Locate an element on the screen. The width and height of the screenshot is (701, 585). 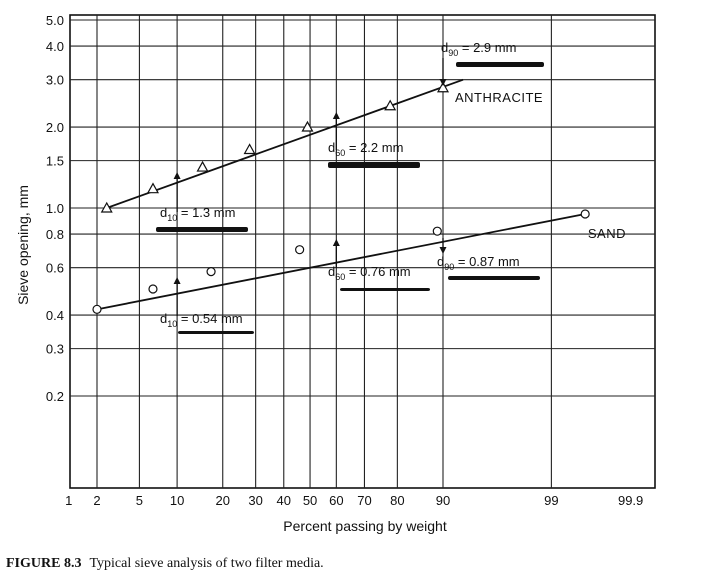
annotation-sand-d10: d10 = 0.54 mm is located at coordinates (201, 320).